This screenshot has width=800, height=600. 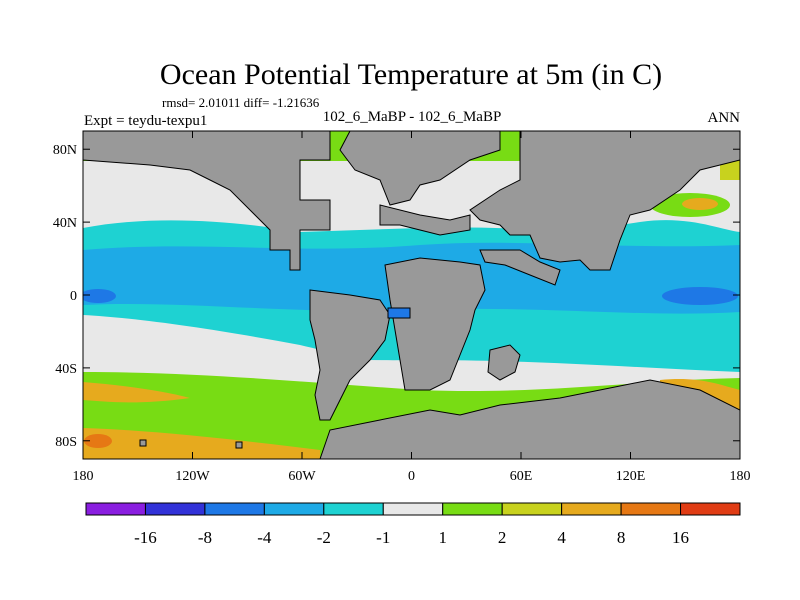 I want to click on chart-title: Ocean Potential Temperature at 5m (in C), so click(x=411, y=74).